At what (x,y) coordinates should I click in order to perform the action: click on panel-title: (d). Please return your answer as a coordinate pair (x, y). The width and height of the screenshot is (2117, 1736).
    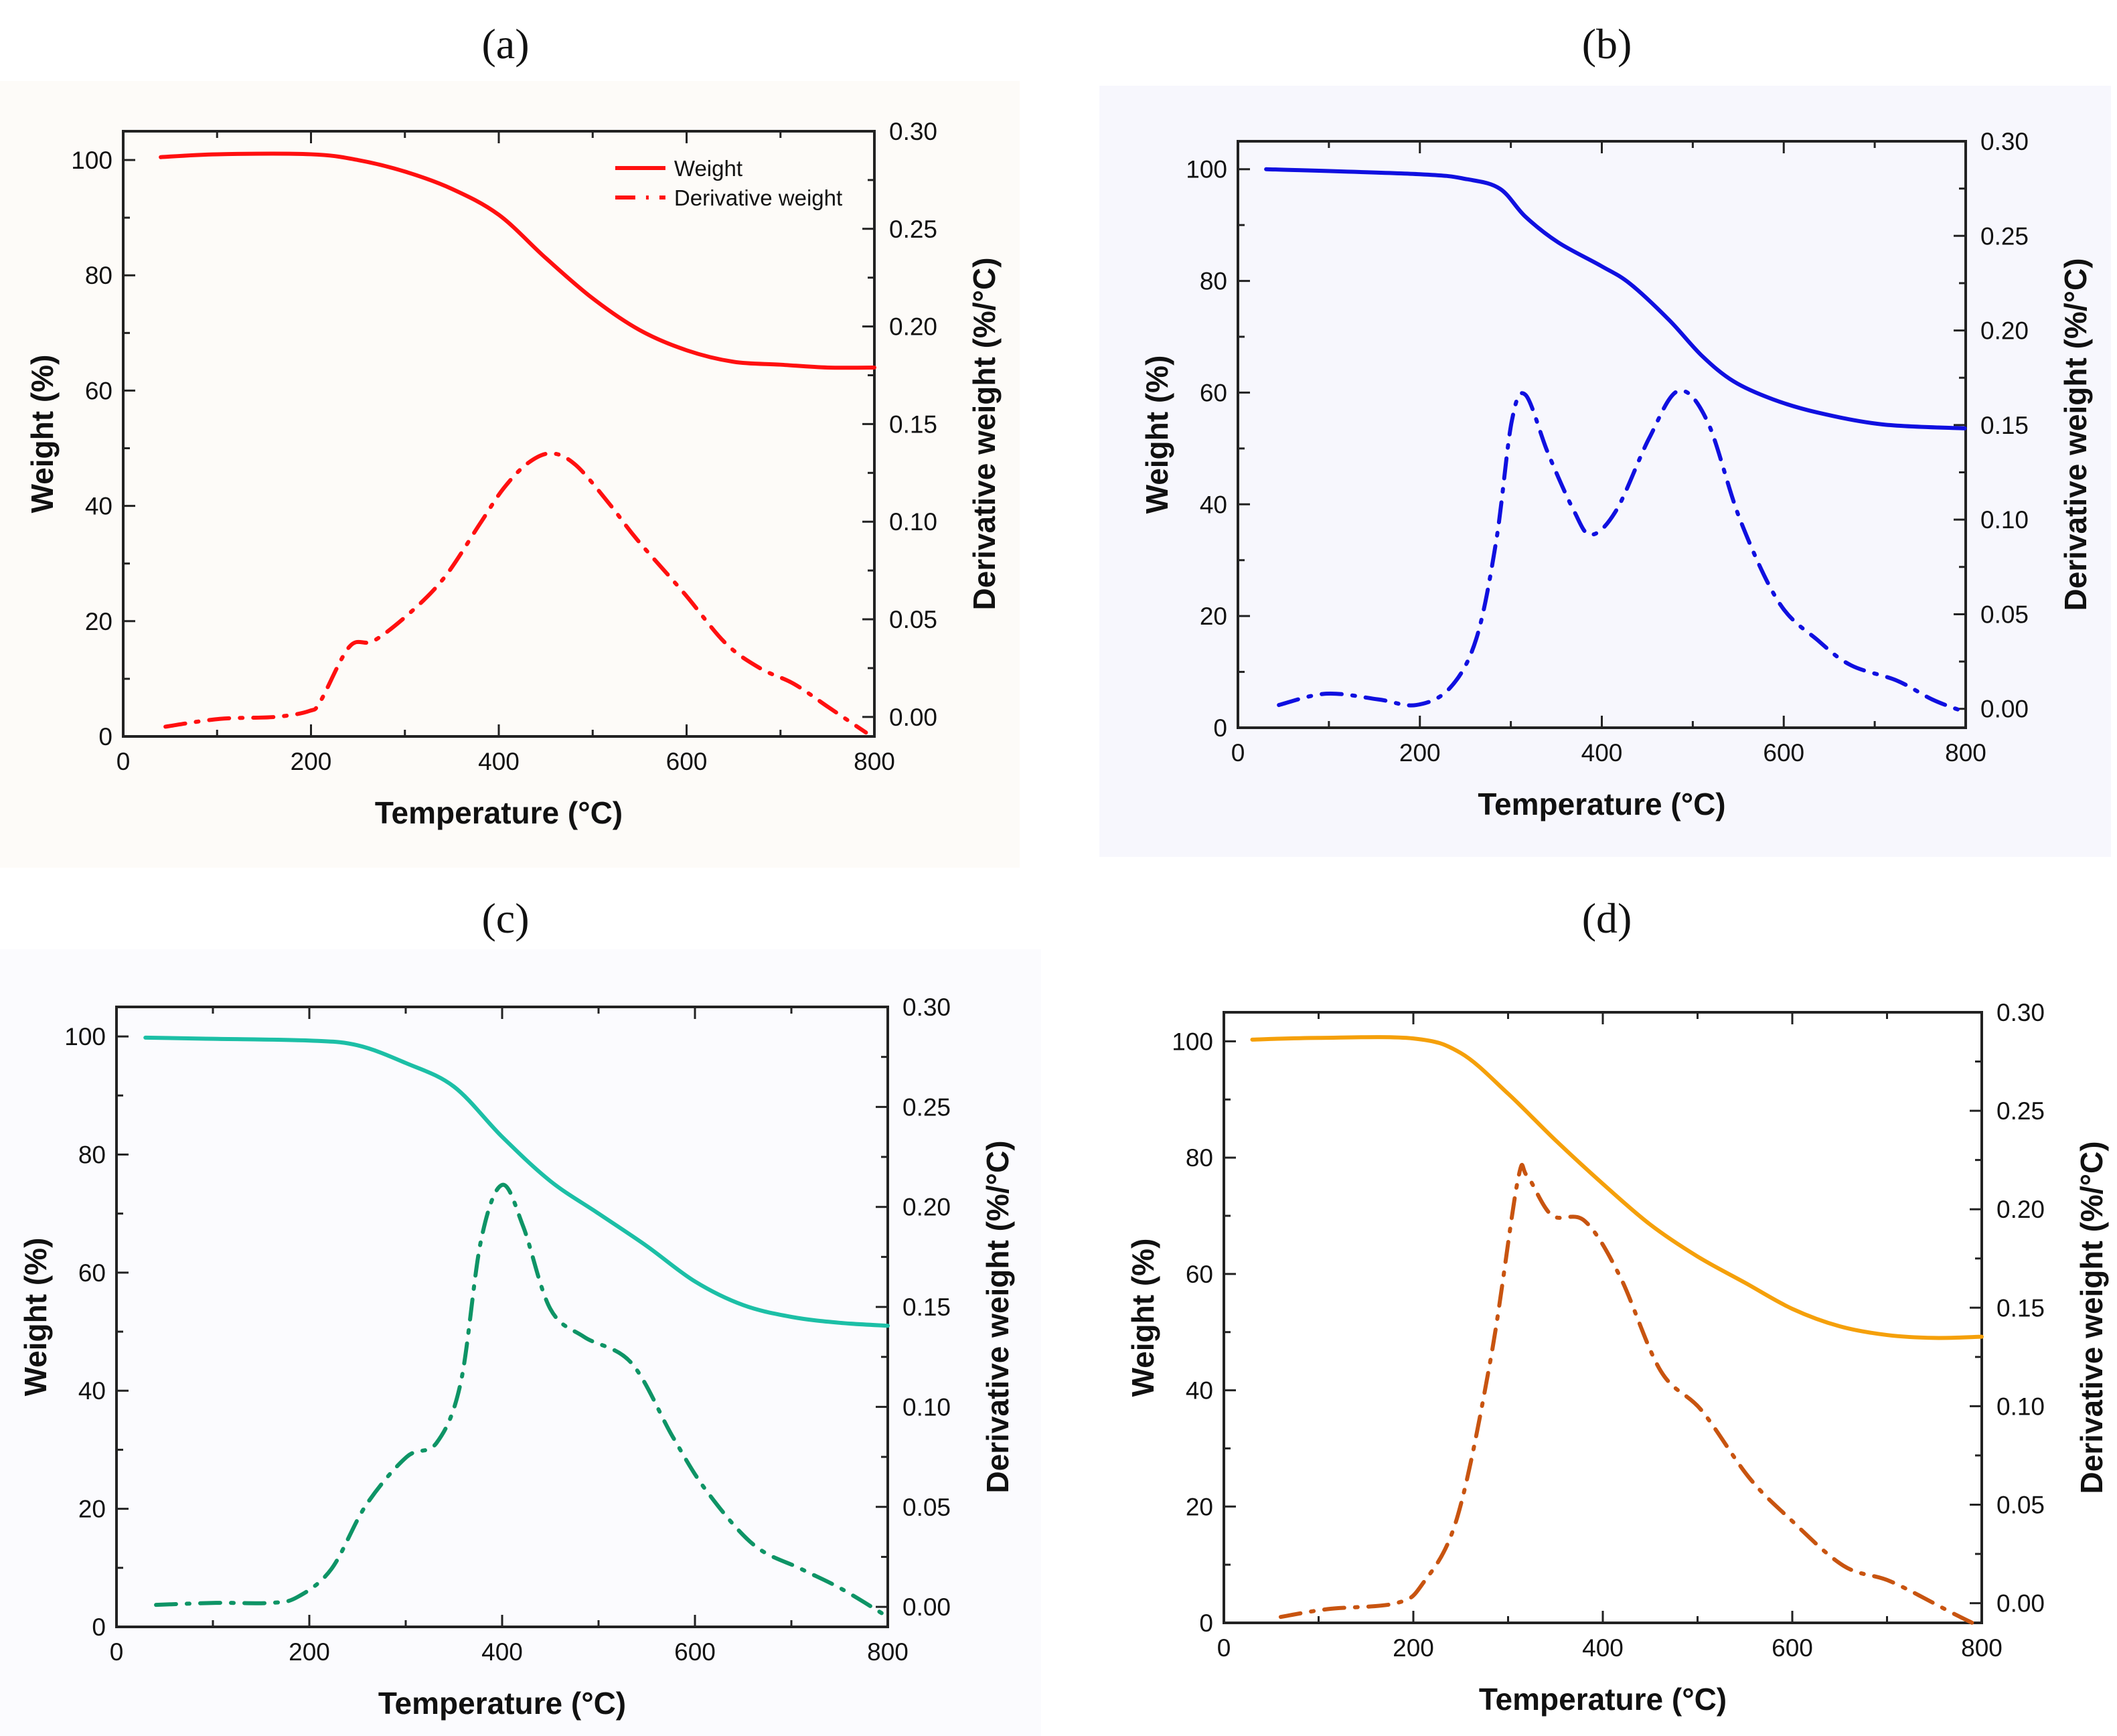
    Looking at the image, I should click on (1607, 918).